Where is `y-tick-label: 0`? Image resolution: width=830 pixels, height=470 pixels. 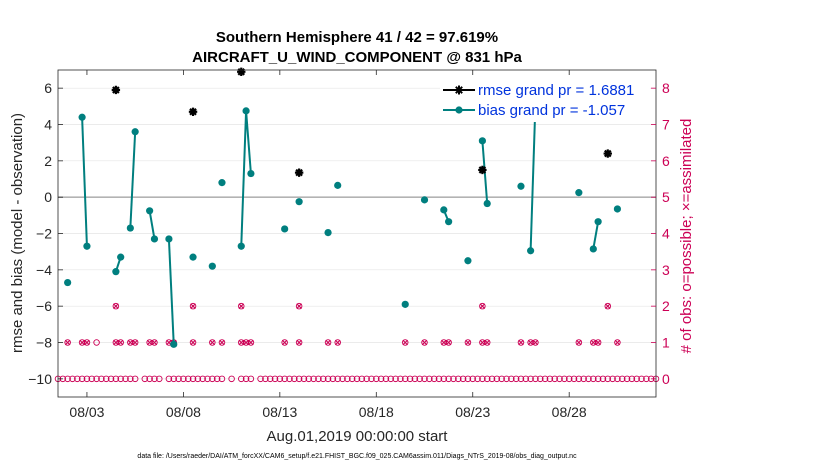
y-tick-label: 0 is located at coordinates (48, 197).